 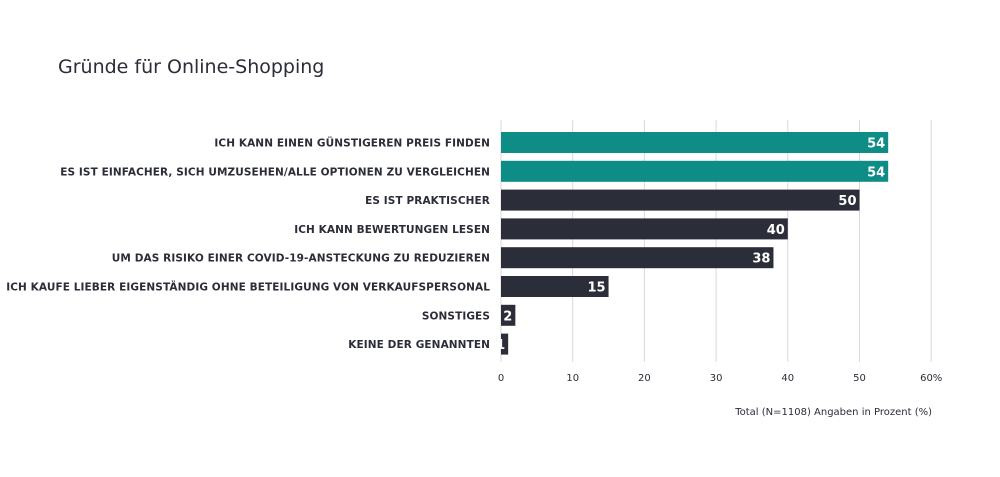 What do you see at coordinates (427, 201) in the screenshot?
I see `category-label: ES IST PRAKTISCHER` at bounding box center [427, 201].